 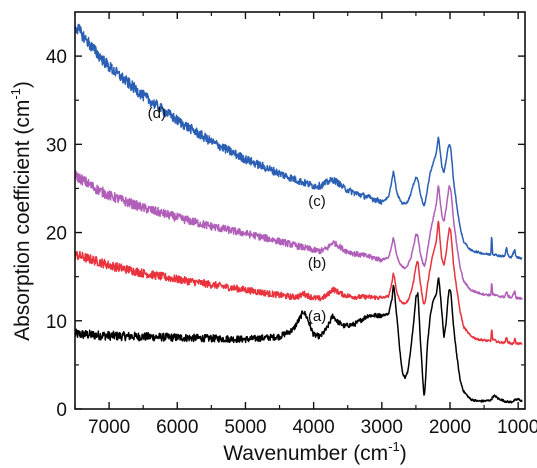 What do you see at coordinates (56, 234) in the screenshot?
I see `y-tick-label: 20` at bounding box center [56, 234].